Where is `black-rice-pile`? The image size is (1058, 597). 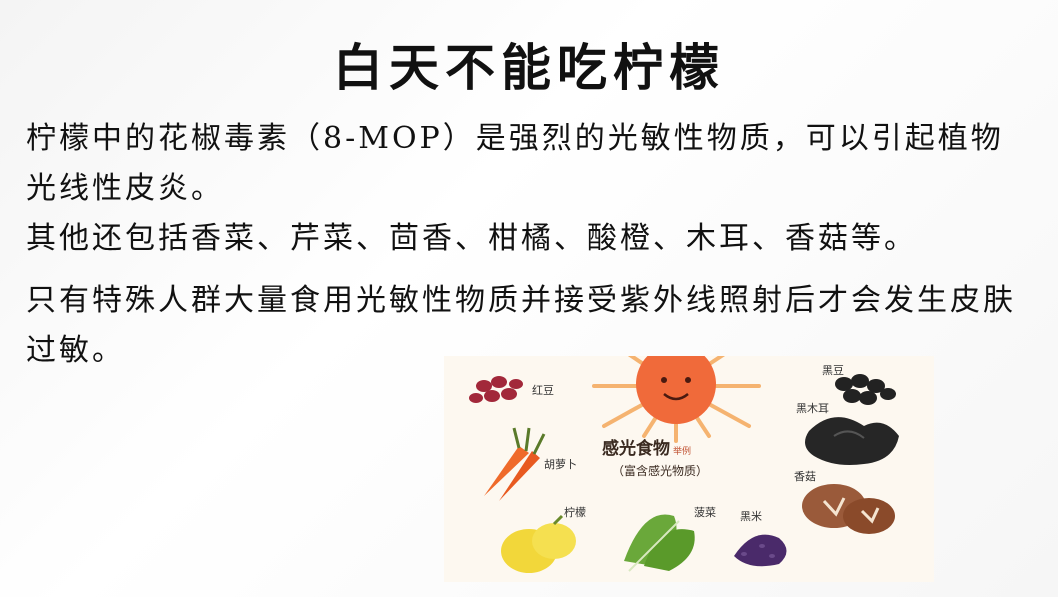 black-rice-pile is located at coordinates (760, 550).